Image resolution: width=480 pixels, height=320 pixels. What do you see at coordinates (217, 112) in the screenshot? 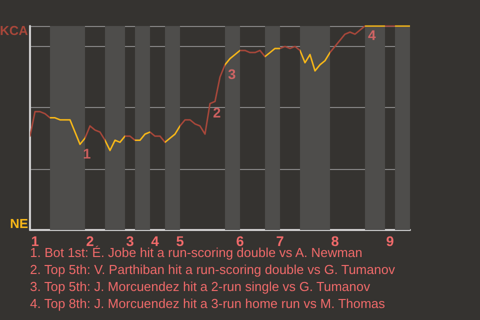
I see `annotation: 2` at bounding box center [217, 112].